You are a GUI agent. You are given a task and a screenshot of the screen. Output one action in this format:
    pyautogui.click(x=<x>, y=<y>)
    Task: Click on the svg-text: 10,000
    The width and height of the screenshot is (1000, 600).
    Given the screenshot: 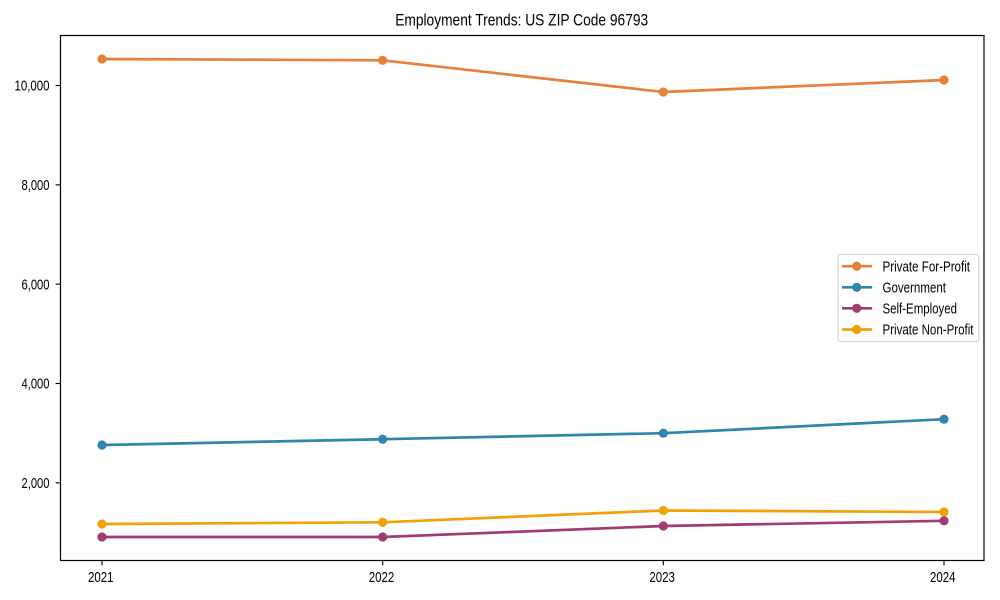 What is the action you would take?
    pyautogui.click(x=32, y=87)
    